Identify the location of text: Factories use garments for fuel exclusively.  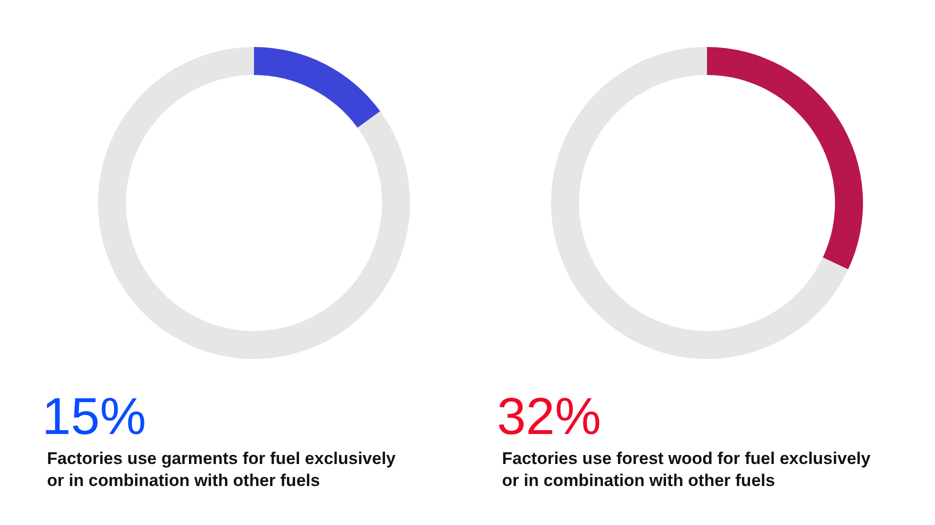
(221, 458).